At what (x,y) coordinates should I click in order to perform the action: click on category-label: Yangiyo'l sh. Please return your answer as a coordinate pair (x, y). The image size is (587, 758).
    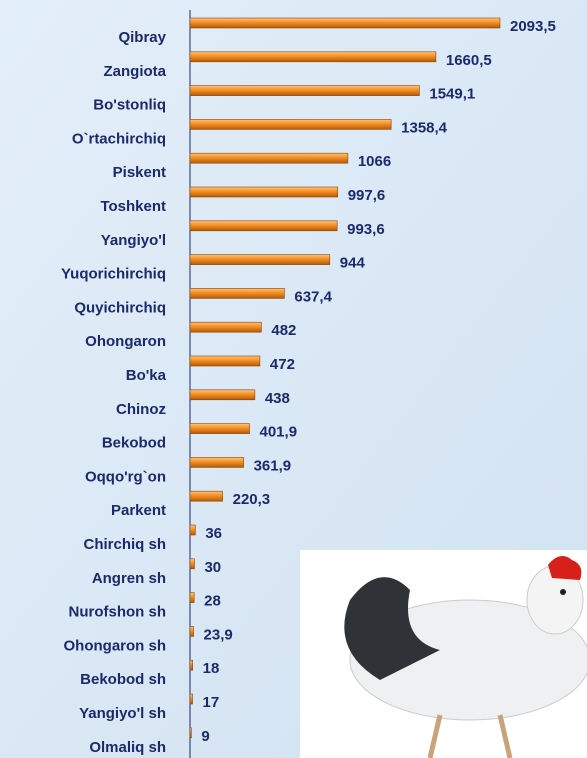
    Looking at the image, I should click on (122, 713).